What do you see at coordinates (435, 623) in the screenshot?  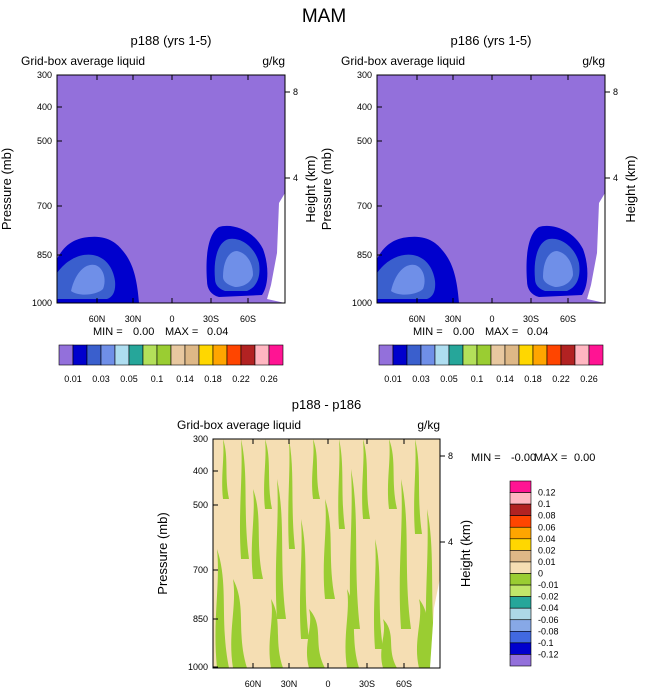 I see `missing-data-region` at bounding box center [435, 623].